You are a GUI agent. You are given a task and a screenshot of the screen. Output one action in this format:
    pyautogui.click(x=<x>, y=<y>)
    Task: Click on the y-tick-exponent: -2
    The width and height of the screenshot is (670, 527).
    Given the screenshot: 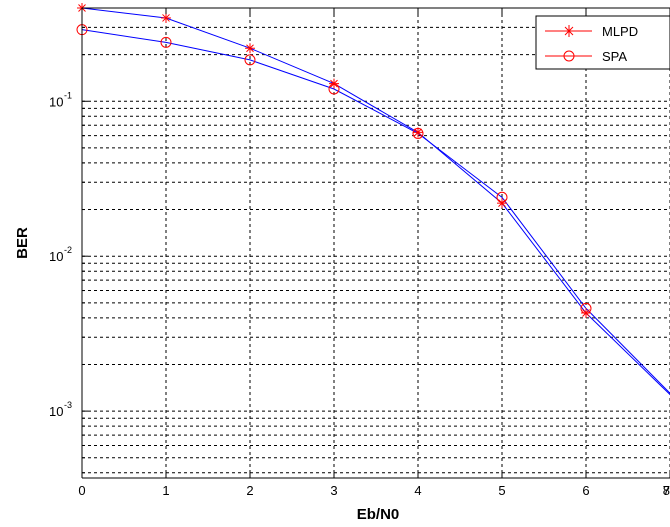 What is the action you would take?
    pyautogui.click(x=68, y=250)
    